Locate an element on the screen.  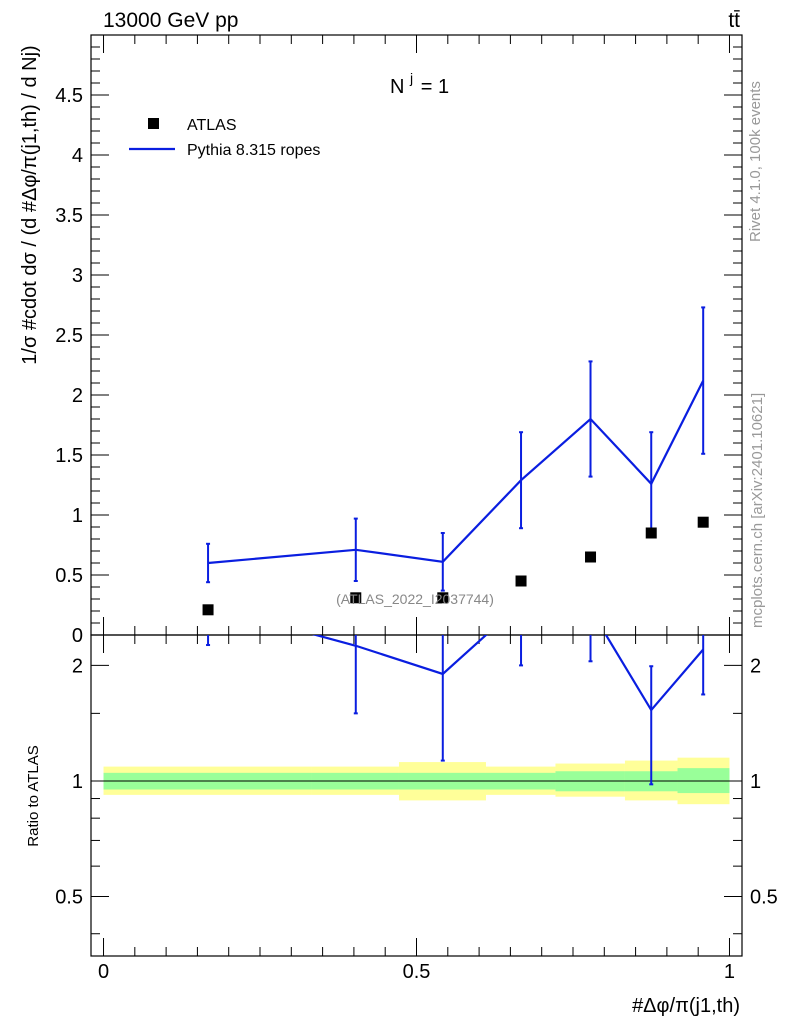
data-series-main is located at coordinates (455, 566).